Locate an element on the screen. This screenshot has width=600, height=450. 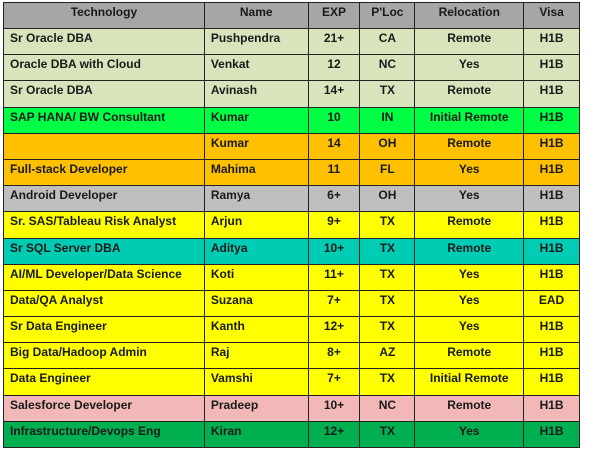
cell-exp: 21+ is located at coordinates (334, 41).